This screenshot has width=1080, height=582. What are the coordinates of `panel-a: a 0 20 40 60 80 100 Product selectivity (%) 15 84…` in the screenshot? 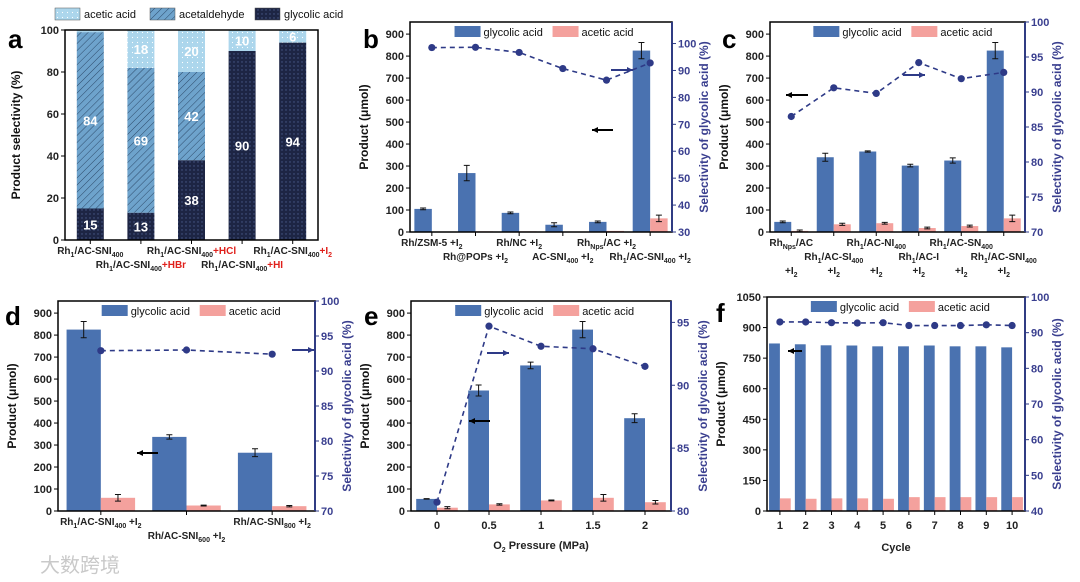 It's located at (175, 140).